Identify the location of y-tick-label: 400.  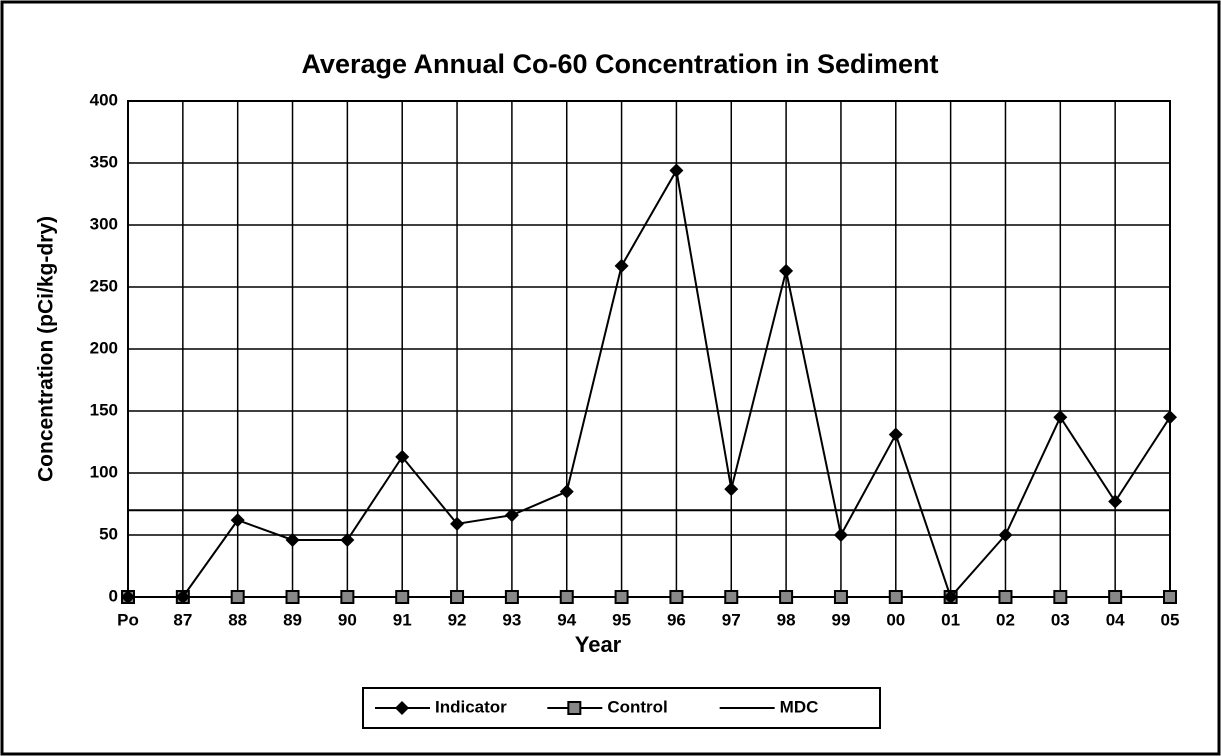
(104, 99).